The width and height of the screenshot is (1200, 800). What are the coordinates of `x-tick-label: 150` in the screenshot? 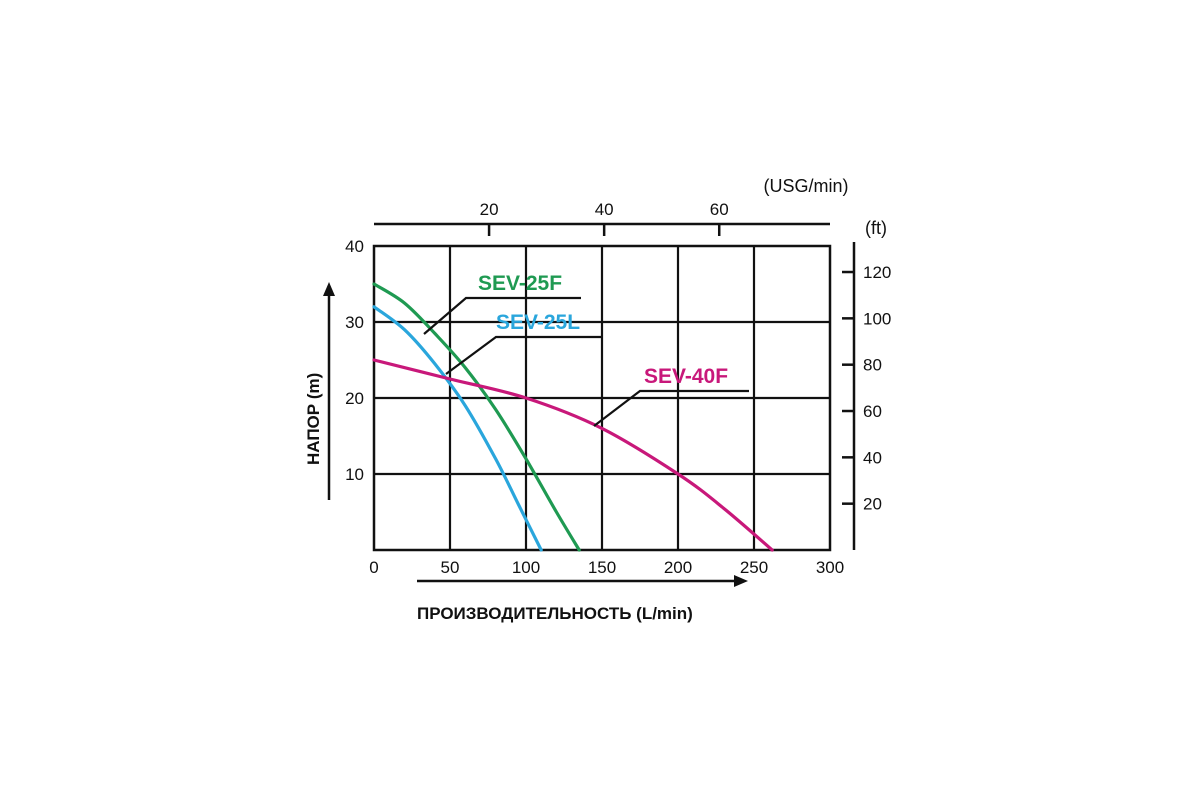 It's located at (602, 567).